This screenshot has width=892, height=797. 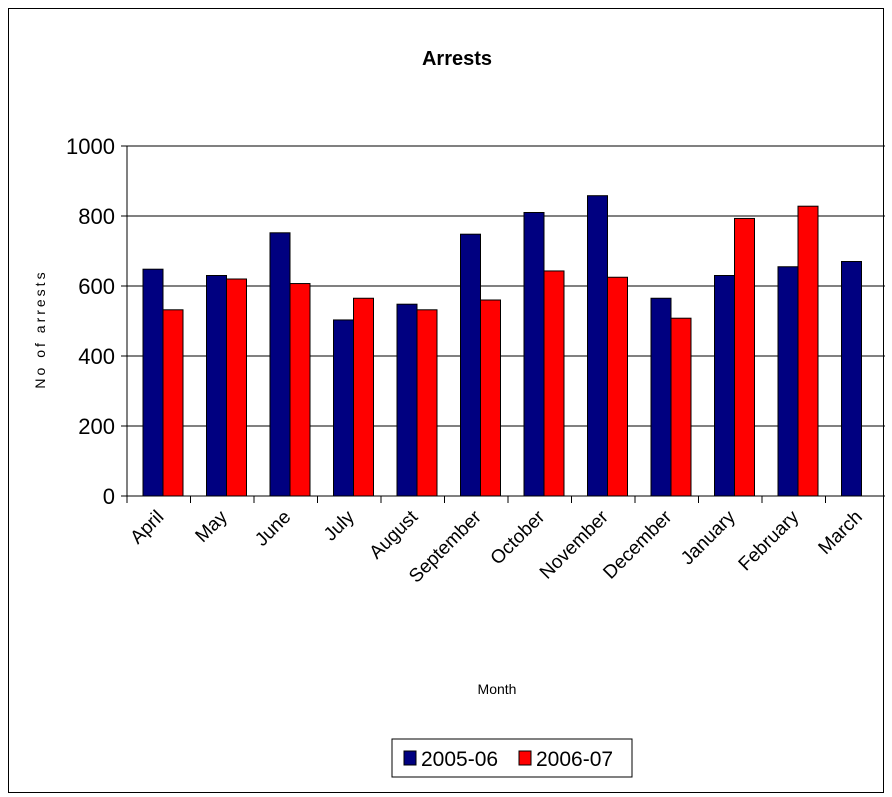 I want to click on y-axis-title: No of arrests, so click(x=40, y=328).